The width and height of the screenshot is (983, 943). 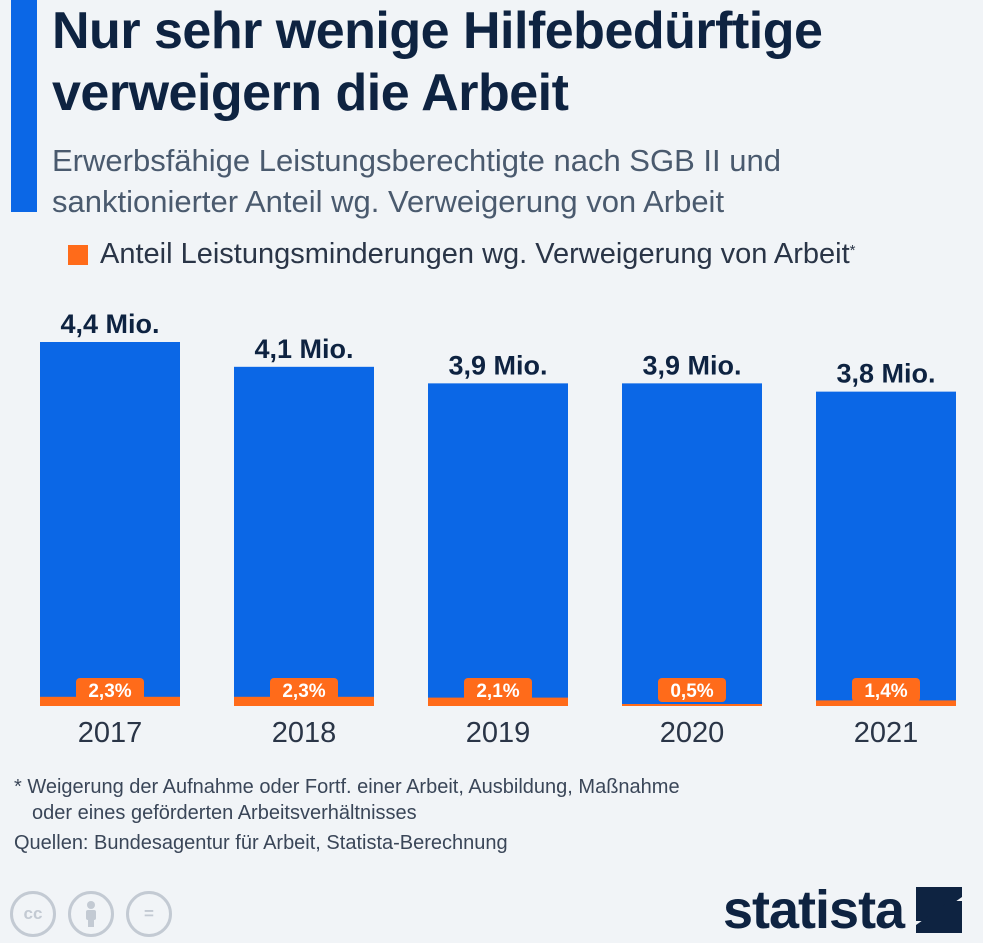 What do you see at coordinates (692, 733) in the screenshot?
I see `x-tick-label-2020: 2020` at bounding box center [692, 733].